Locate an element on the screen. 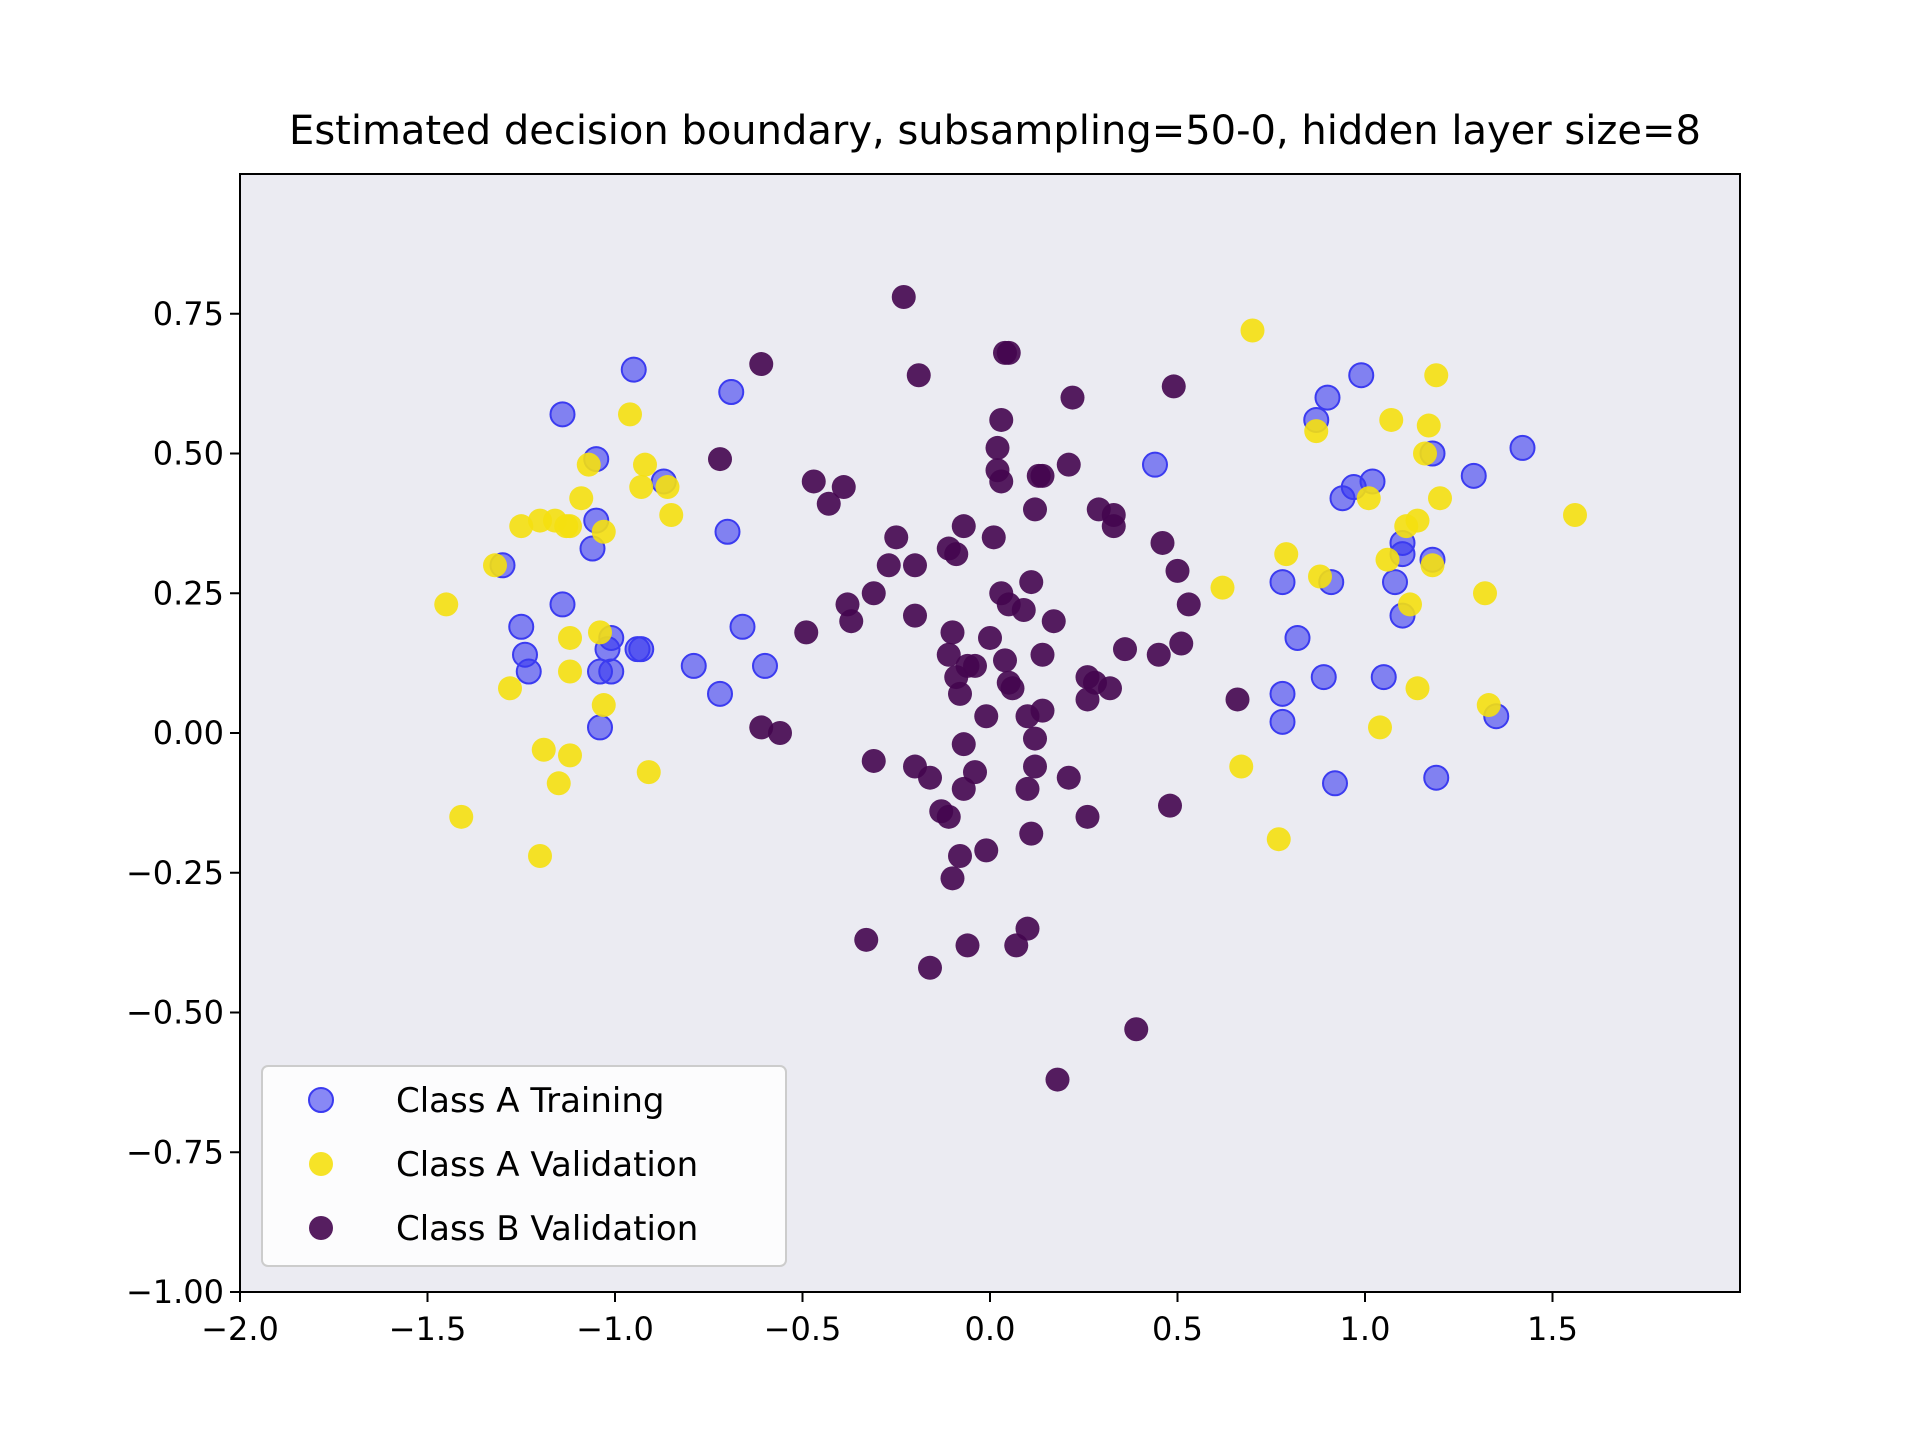 The width and height of the screenshot is (1920, 1444). y-tick-label: 0.50 is located at coordinates (188, 454).